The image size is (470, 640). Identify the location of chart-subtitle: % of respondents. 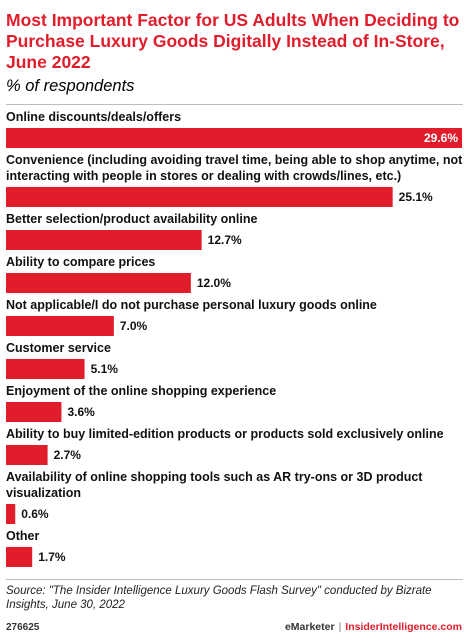
(70, 86).